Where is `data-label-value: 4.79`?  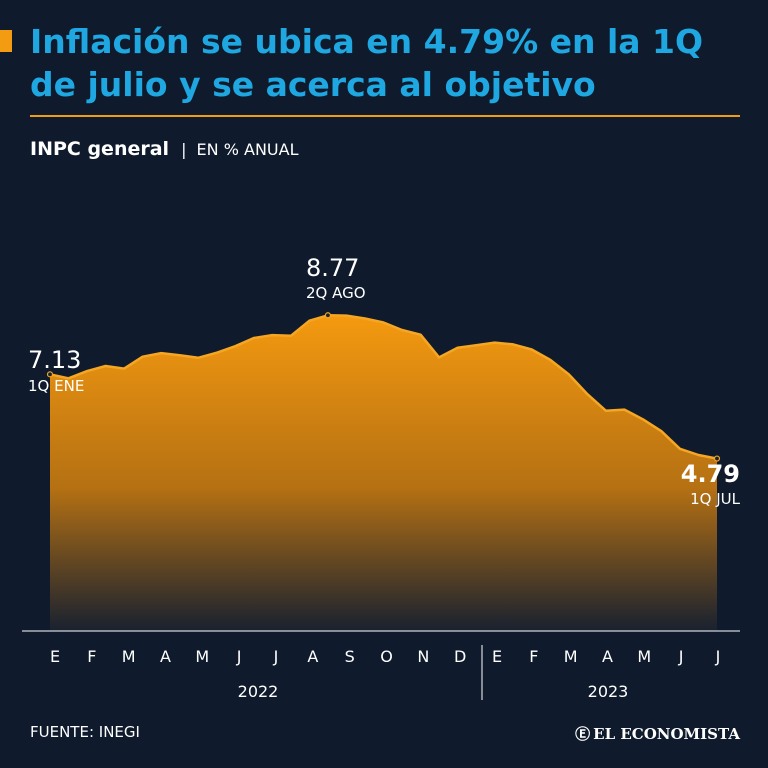 data-label-value: 4.79 is located at coordinates (710, 474).